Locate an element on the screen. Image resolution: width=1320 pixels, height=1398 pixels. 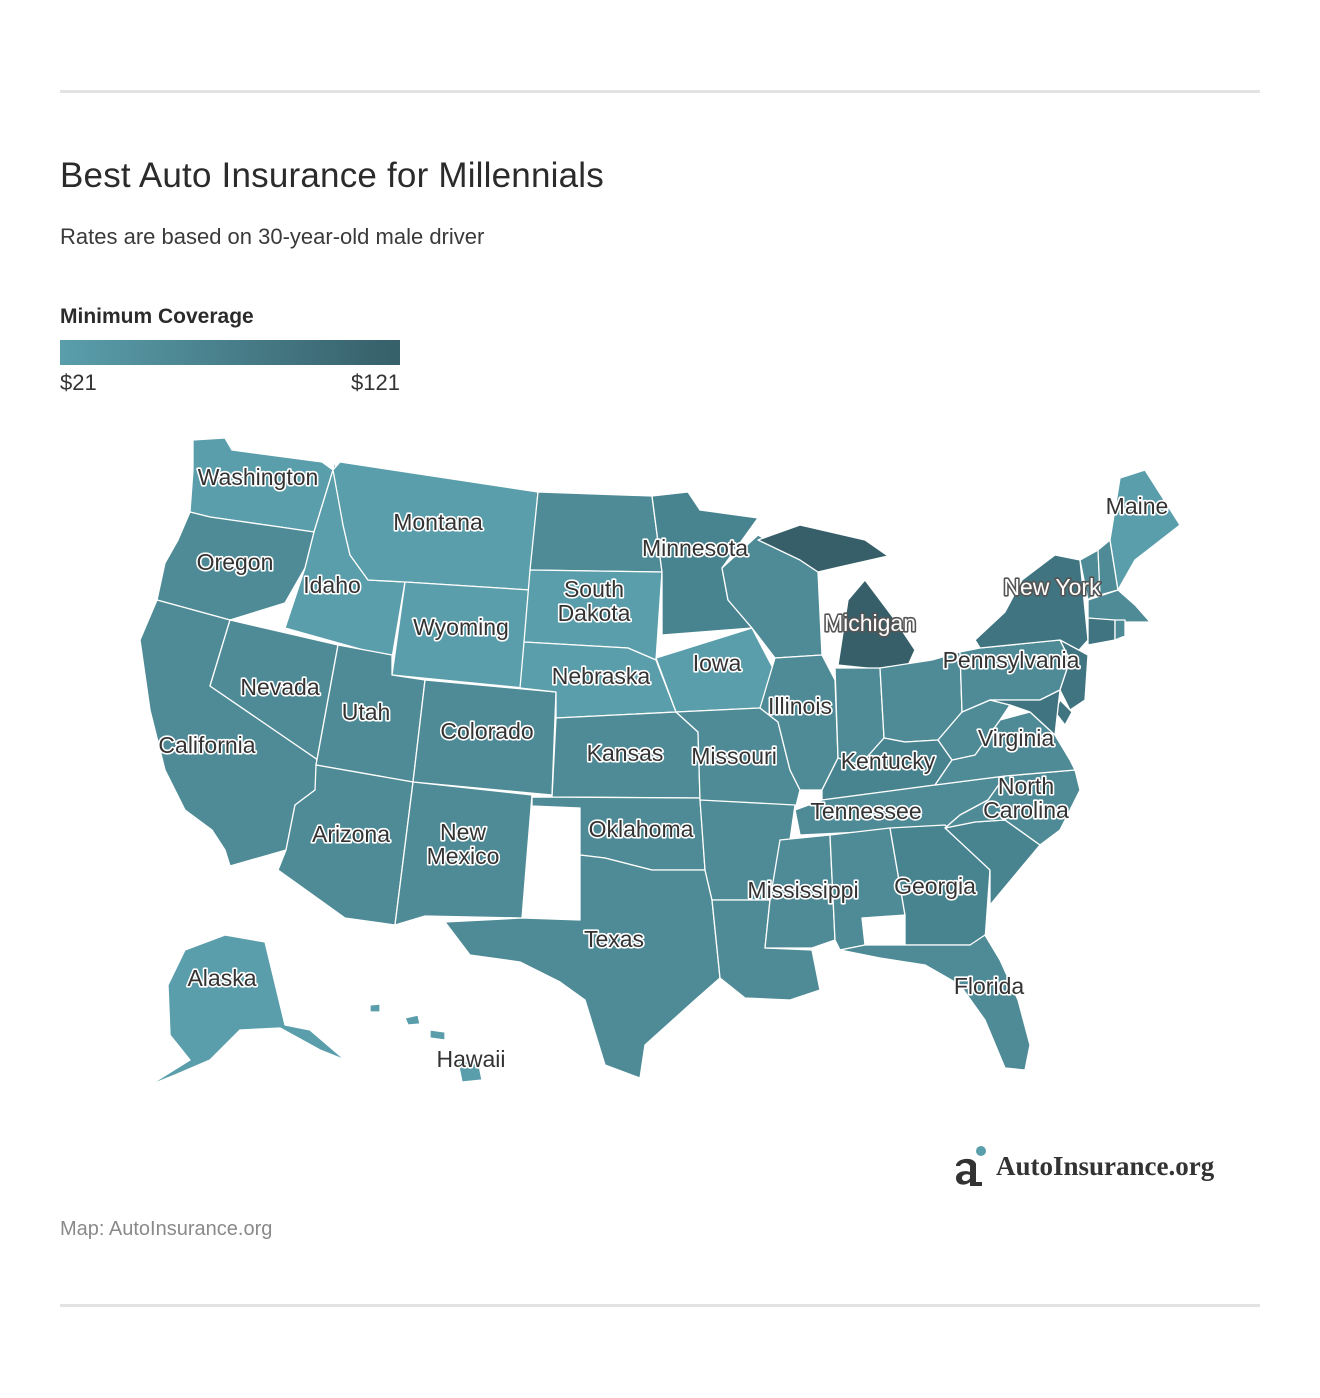
state-label-maine: Maine is located at coordinates (1137, 506).